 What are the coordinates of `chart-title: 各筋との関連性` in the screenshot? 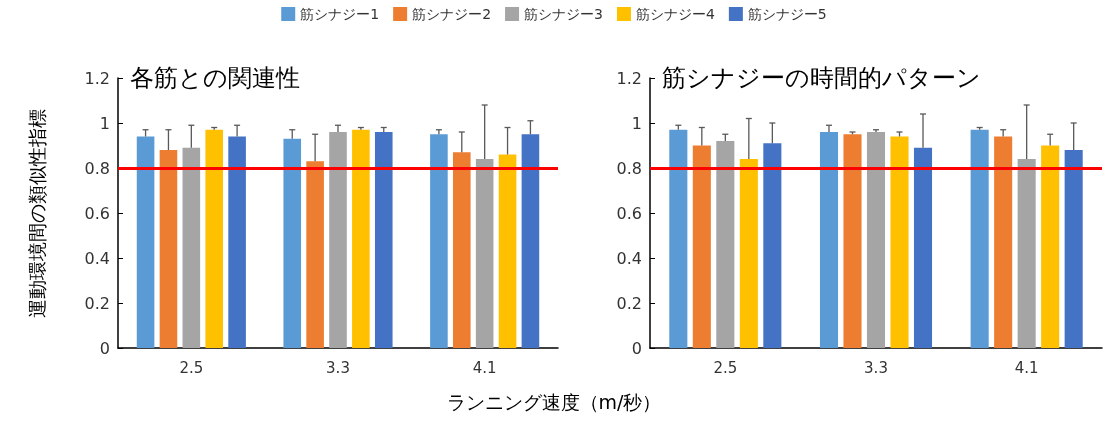 It's located at (215, 78).